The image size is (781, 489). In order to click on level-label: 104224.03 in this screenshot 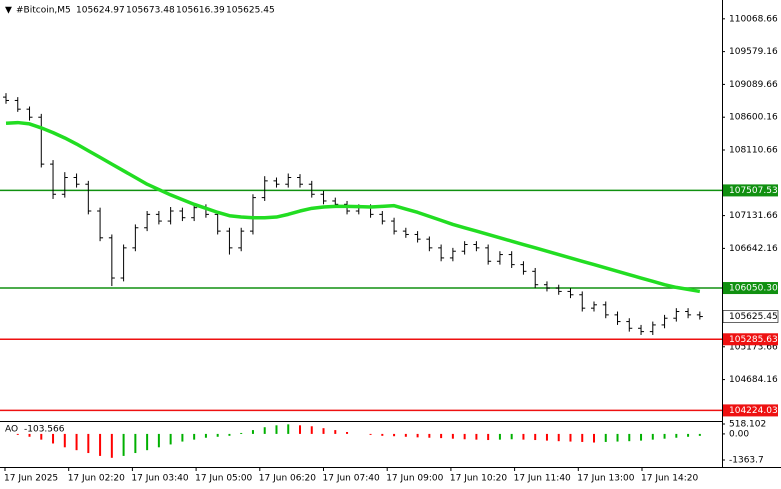, I will do `click(753, 411)`.